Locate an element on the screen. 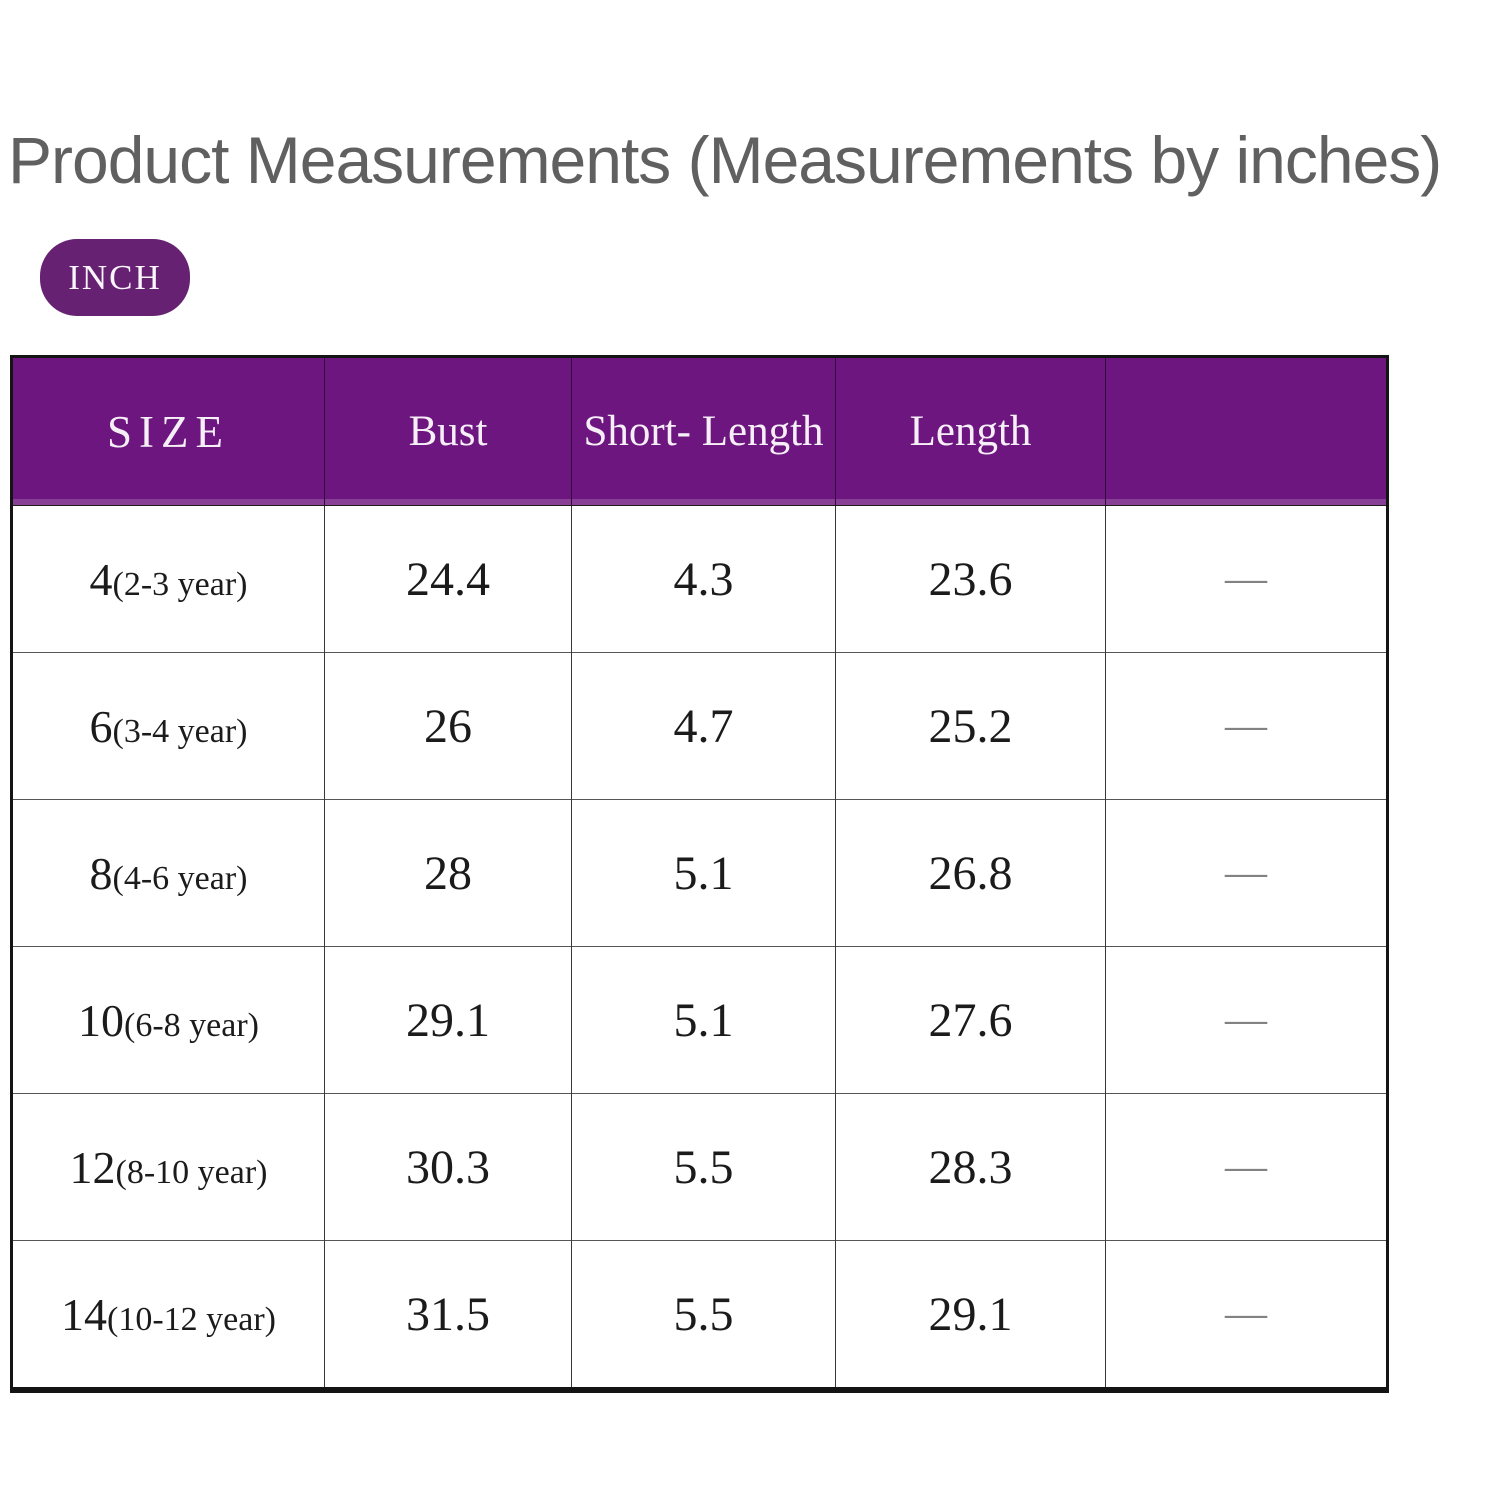 This screenshot has width=1500, height=1500. size-age-range: (4-6 year) is located at coordinates (180, 878).